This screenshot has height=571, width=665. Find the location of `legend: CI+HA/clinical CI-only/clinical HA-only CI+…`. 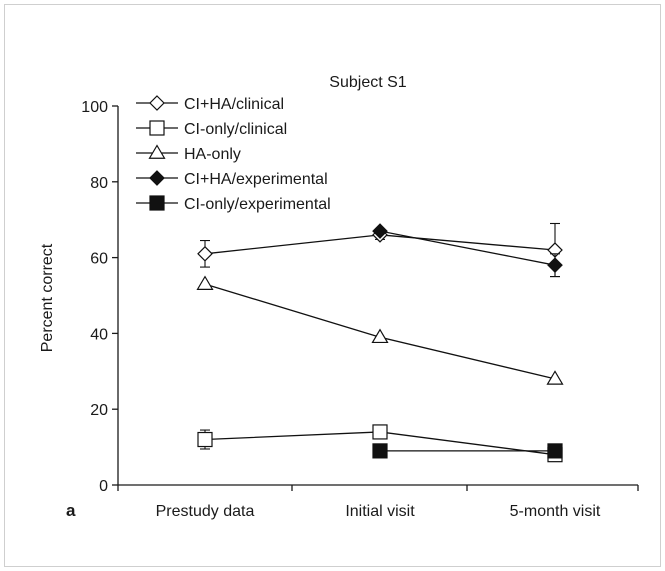

legend: CI+HA/clinical CI-only/clinical HA-only CI+… is located at coordinates (233, 154).